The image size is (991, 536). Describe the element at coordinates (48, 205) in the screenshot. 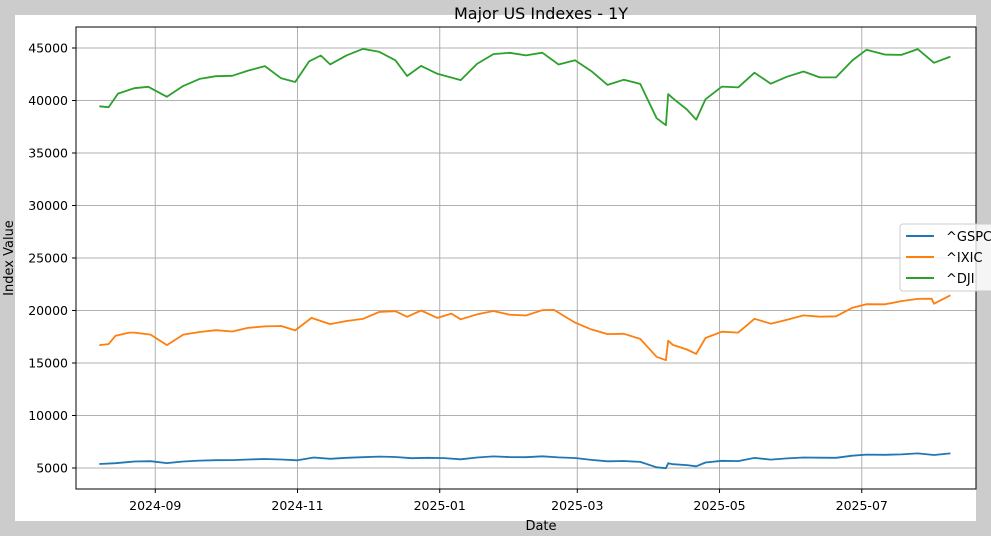

I see `y-tick-label: 30000` at that location.